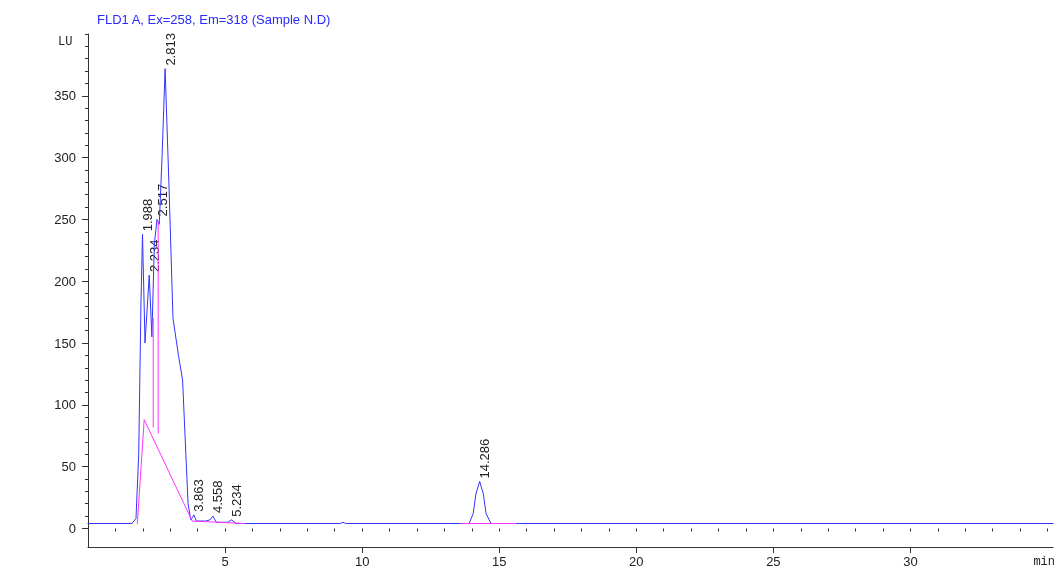 This screenshot has width=1057, height=574. What do you see at coordinates (68, 467) in the screenshot?
I see `y-tick-label: 50` at bounding box center [68, 467].